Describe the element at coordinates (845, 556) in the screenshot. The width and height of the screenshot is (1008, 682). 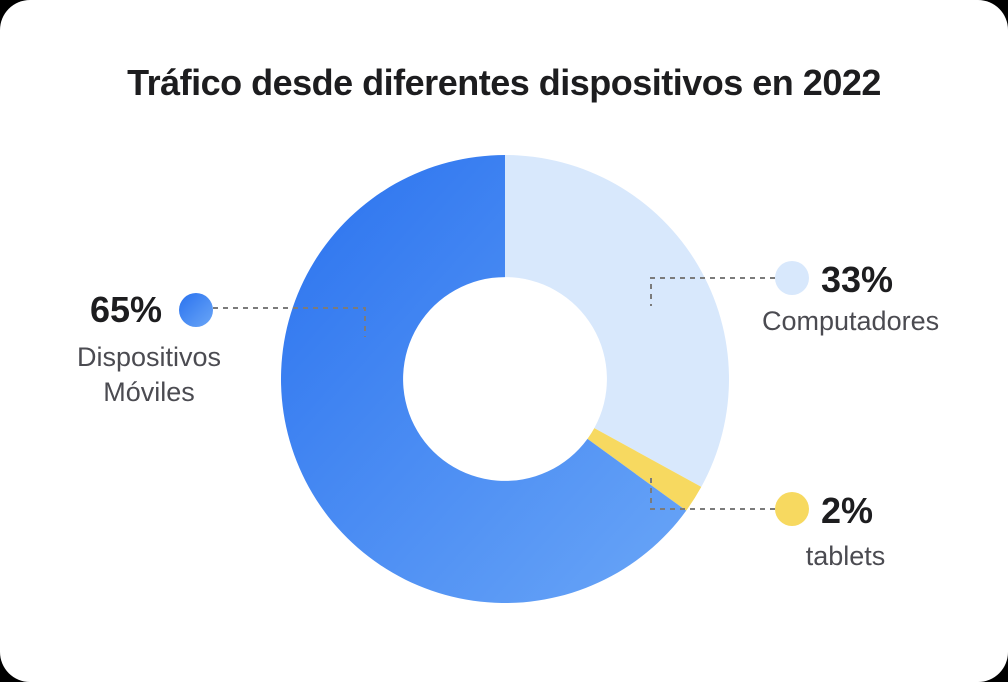
I see `label-tablets: tablets` at that location.